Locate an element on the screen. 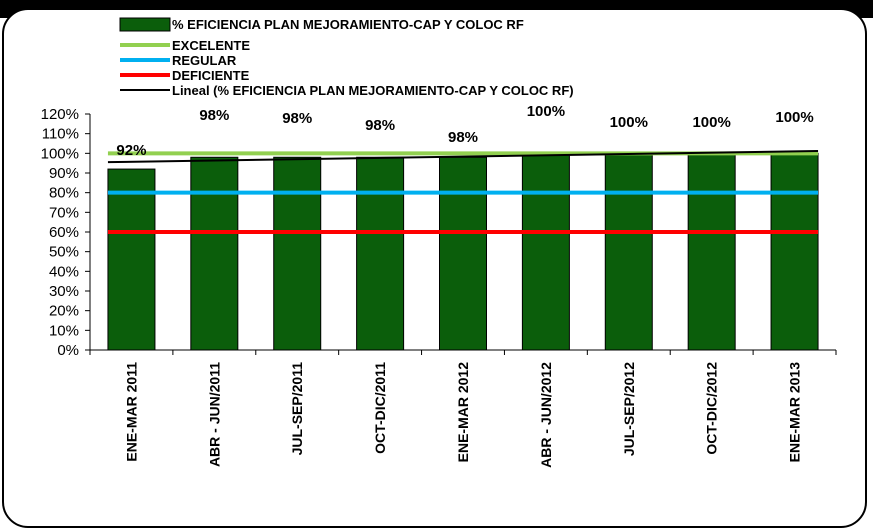 This screenshot has height=528, width=873. data-labels: 92% 98% 98% 98% 98% 100% 100% 100% 100% is located at coordinates (464, 131).